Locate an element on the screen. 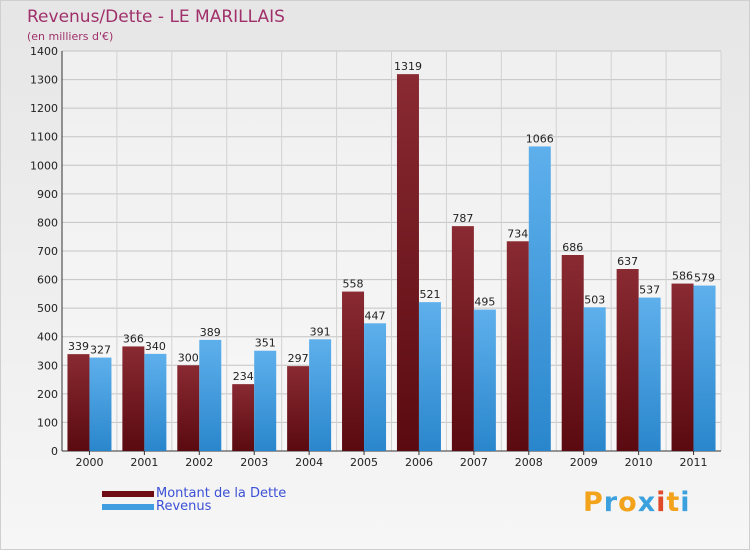  value-label-revenus: 340 is located at coordinates (155, 346).